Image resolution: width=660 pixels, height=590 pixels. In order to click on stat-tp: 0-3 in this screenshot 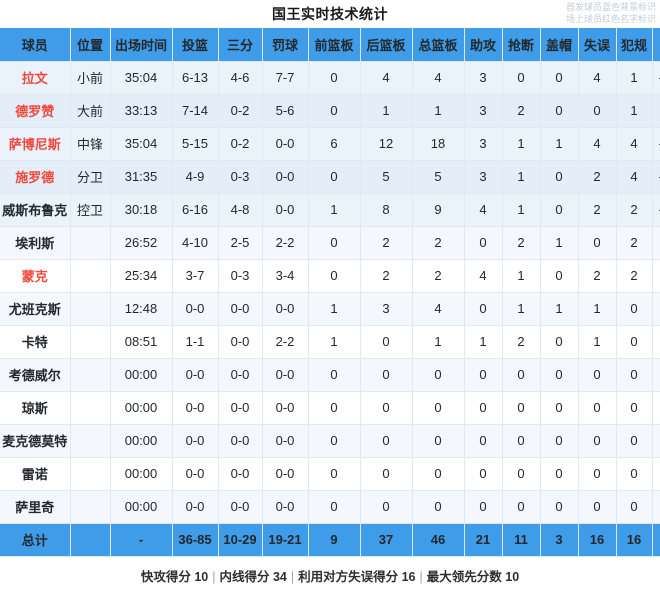, I will do `click(240, 177)`.